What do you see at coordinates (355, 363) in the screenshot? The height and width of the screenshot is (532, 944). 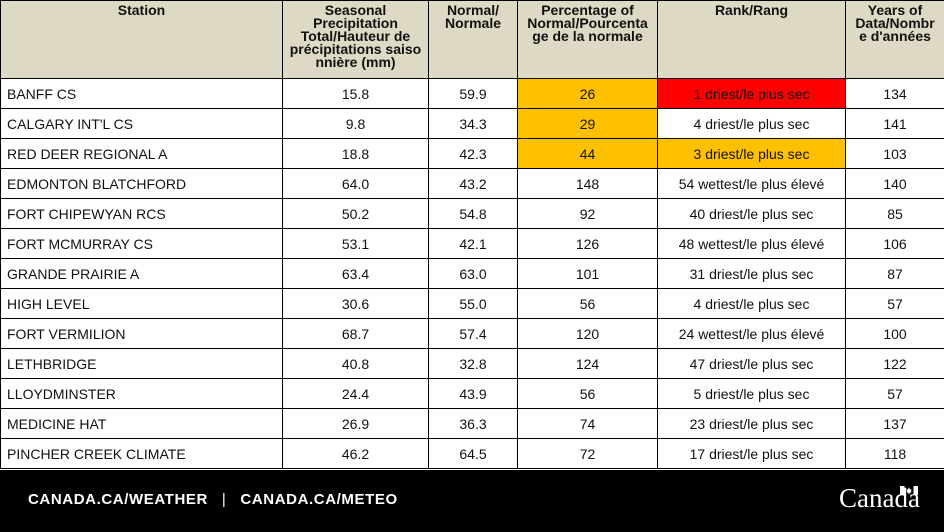 I see `total-cell: 40.8` at bounding box center [355, 363].